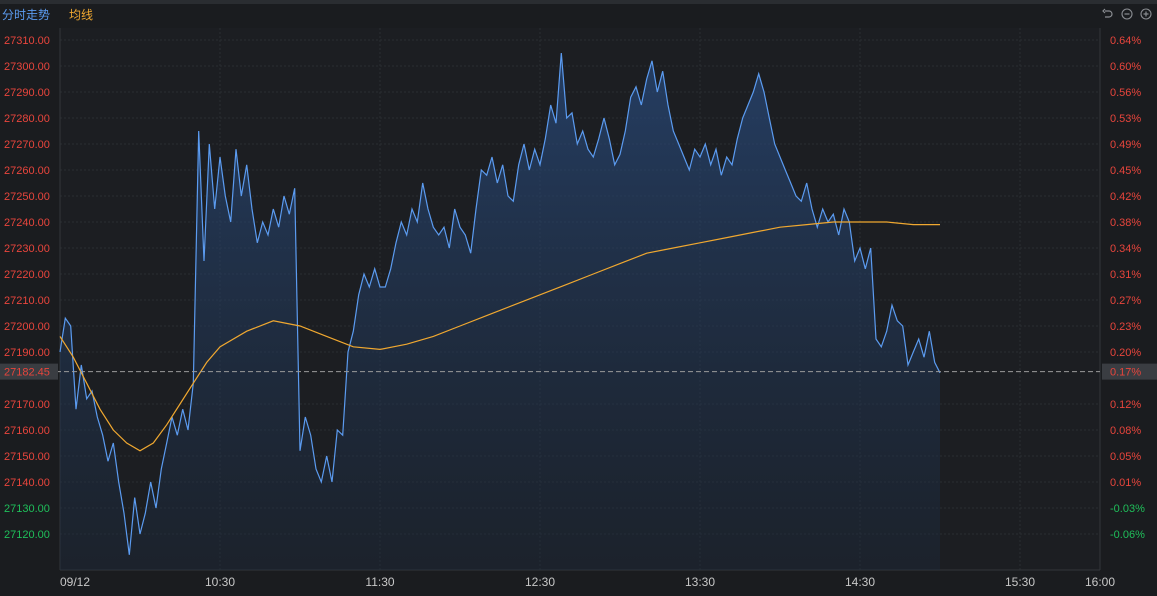 The height and width of the screenshot is (596, 1157). Describe the element at coordinates (27, 93) in the screenshot. I see `left-tick-label: 27290.00` at that location.